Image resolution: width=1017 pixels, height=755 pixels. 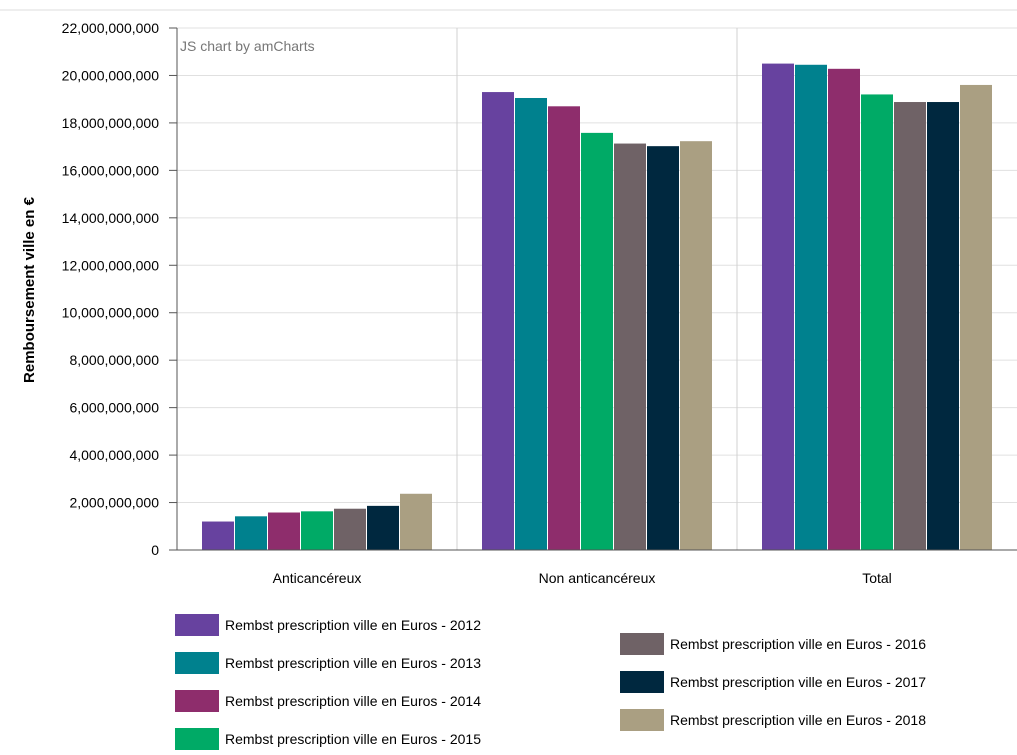 I want to click on y-tick-label: 18,000,000,000, so click(x=111, y=123).